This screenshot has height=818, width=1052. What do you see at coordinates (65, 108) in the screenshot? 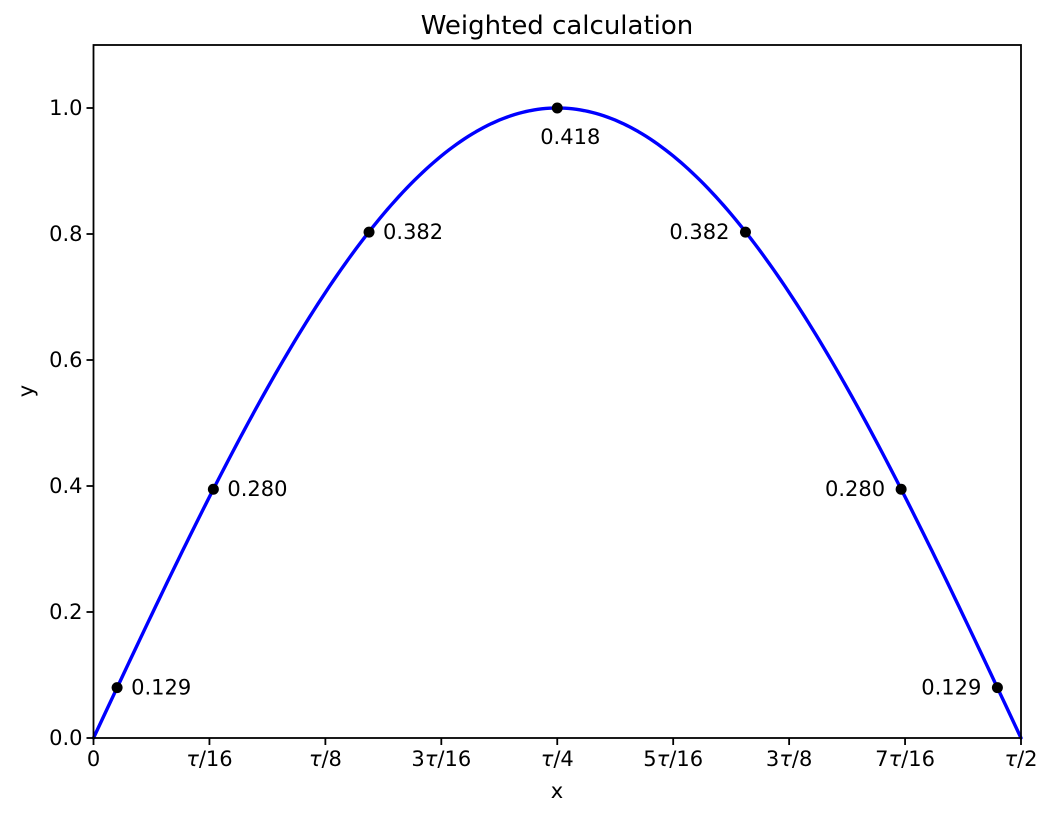
I see `y-tick-label: 1.0` at bounding box center [65, 108].